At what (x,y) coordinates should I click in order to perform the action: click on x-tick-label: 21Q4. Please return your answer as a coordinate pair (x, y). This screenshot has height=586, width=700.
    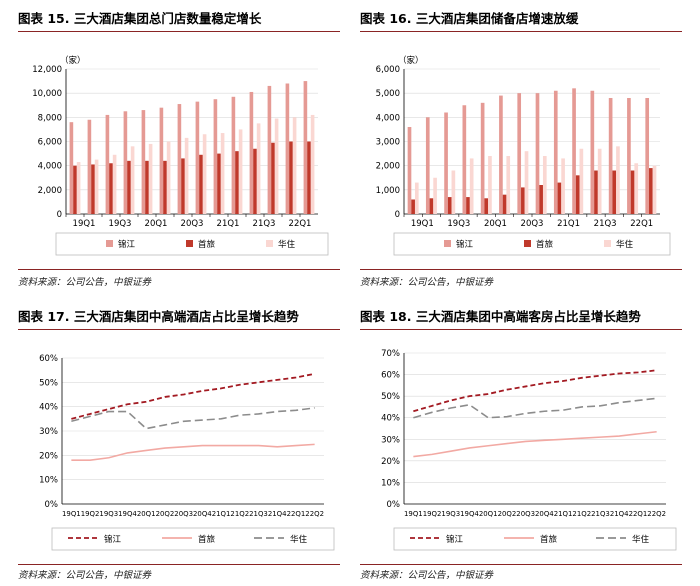
    Looking at the image, I should click on (277, 513).